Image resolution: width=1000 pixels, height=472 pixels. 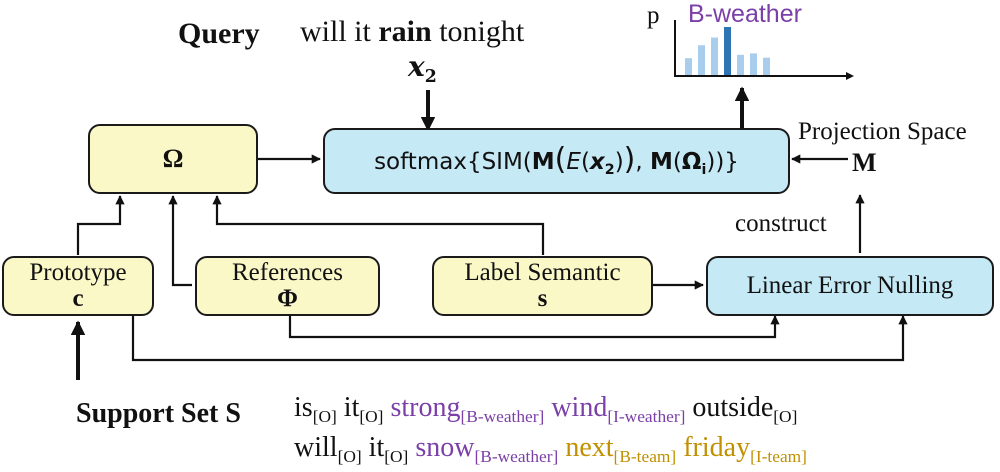 I want to click on token-word: will, so click(x=316, y=447).